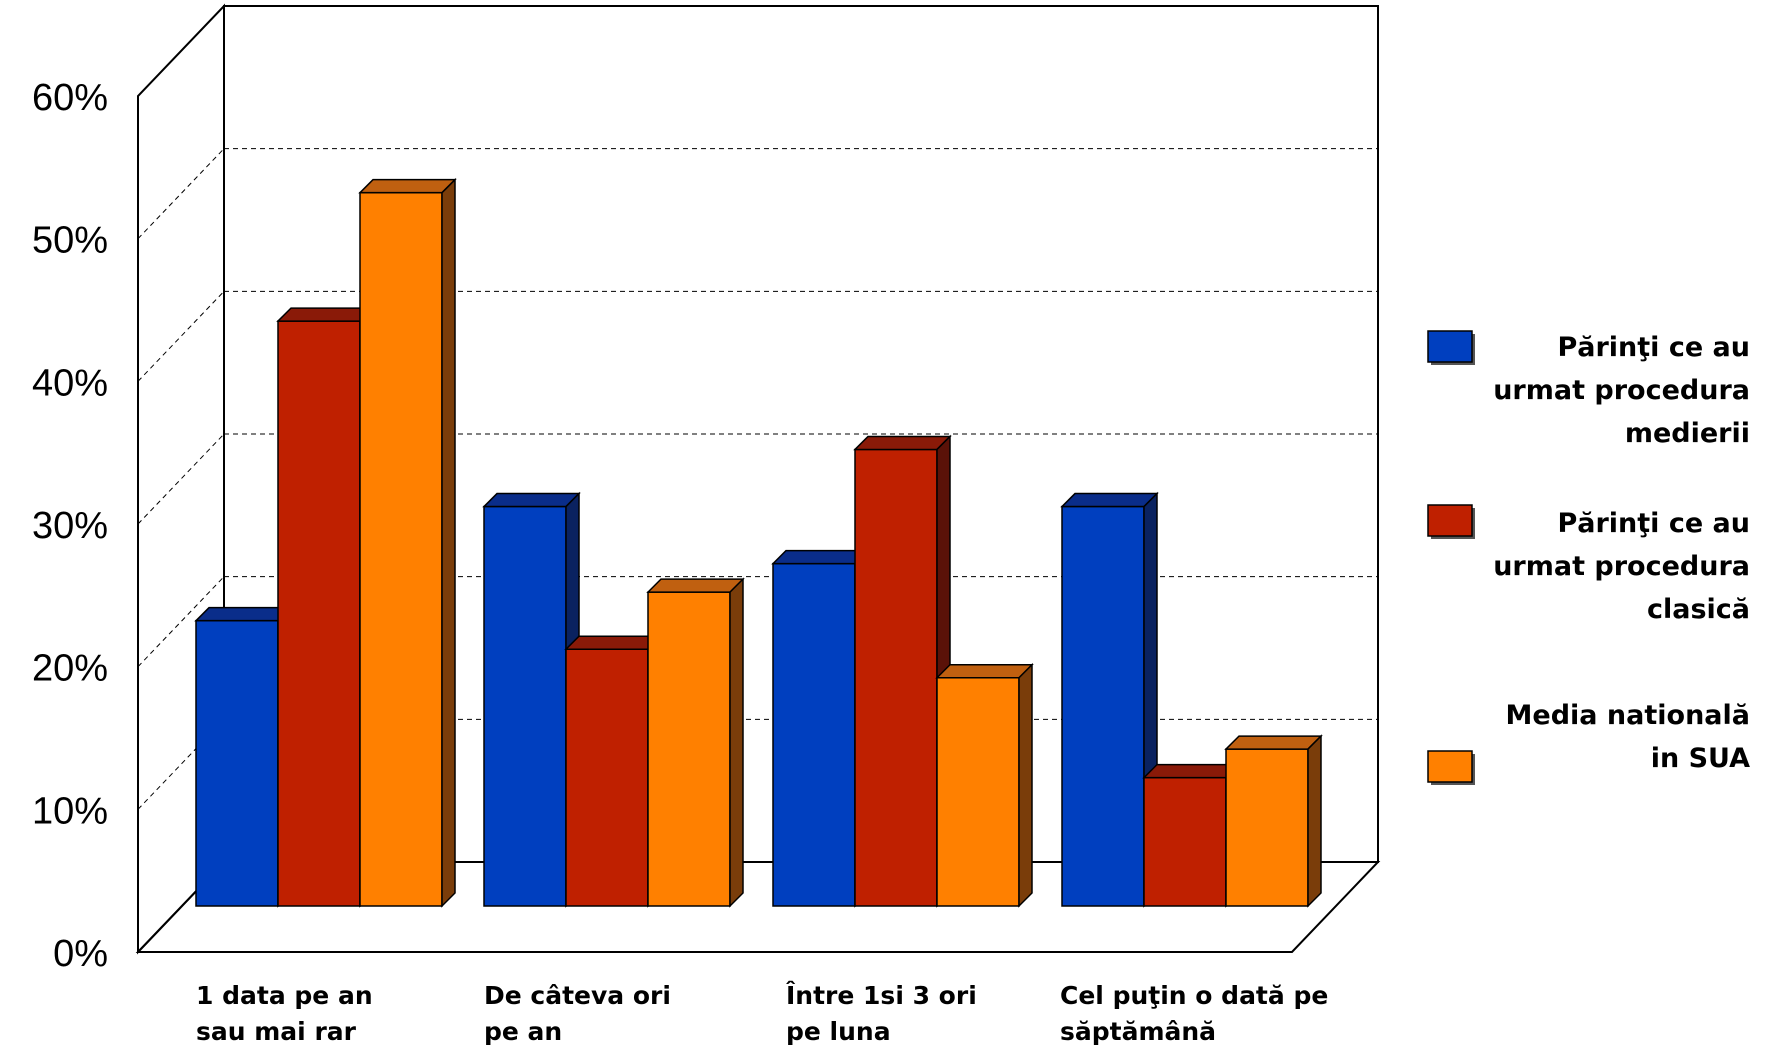 This screenshot has height=1048, width=1767. Describe the element at coordinates (70, 811) in the screenshot. I see `y-tick-label: 10%` at that location.